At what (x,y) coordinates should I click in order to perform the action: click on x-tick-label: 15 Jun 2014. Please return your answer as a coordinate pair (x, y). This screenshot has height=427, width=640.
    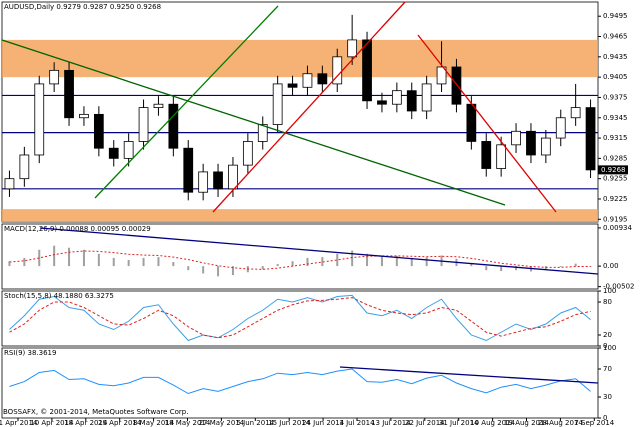
    Looking at the image, I should click on (289, 423).